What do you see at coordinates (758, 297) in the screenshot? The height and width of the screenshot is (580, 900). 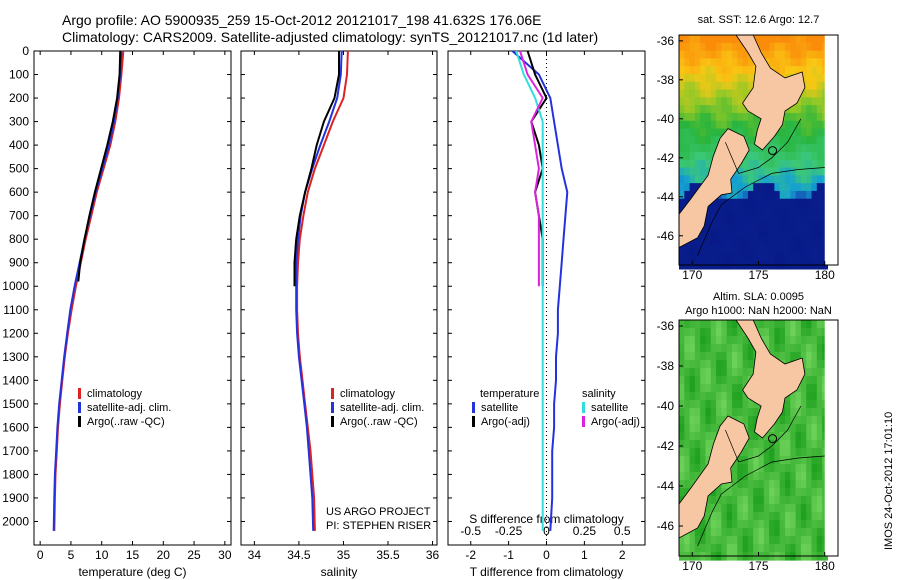 I see `map-title: Altim. SLA: 0.0095` at bounding box center [758, 297].